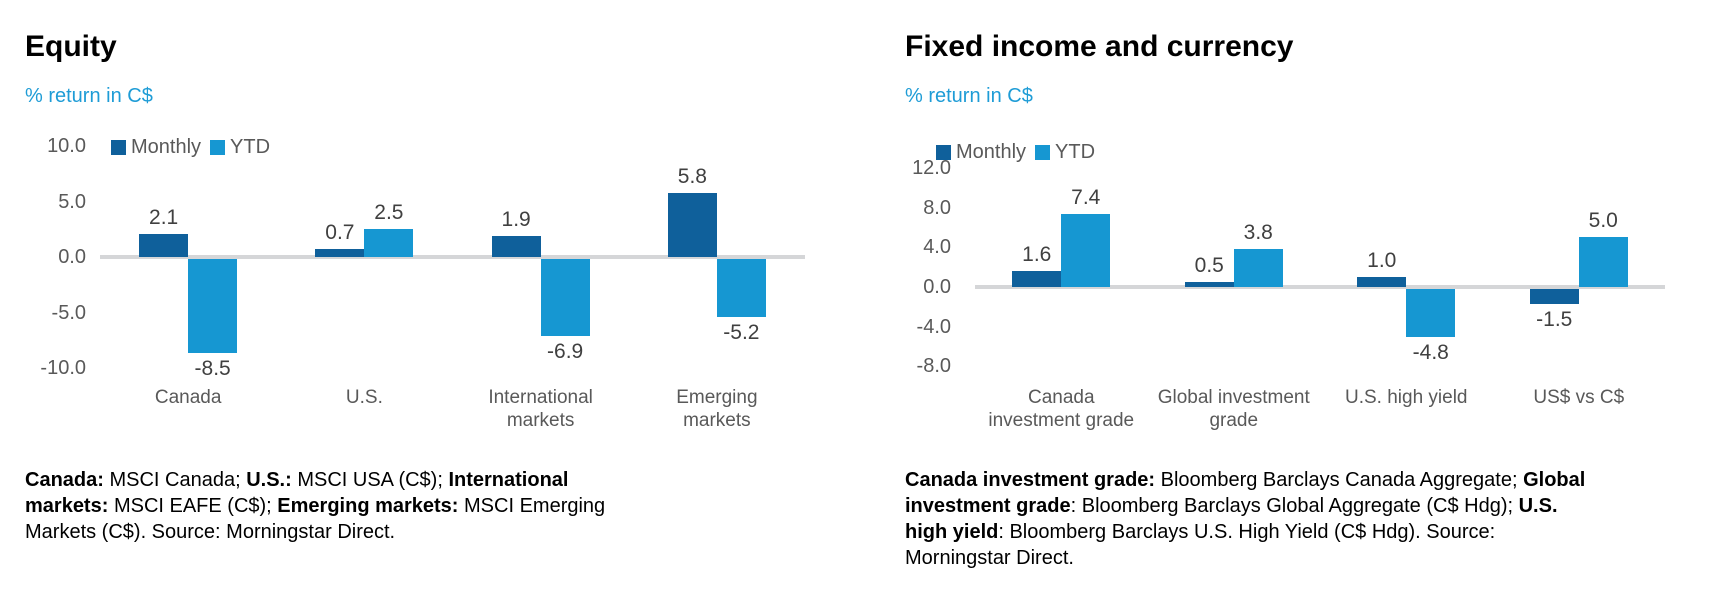 Image resolution: width=1725 pixels, height=606 pixels. Describe the element at coordinates (717, 409) in the screenshot. I see `category-label-emerging: Emerging markets` at that location.